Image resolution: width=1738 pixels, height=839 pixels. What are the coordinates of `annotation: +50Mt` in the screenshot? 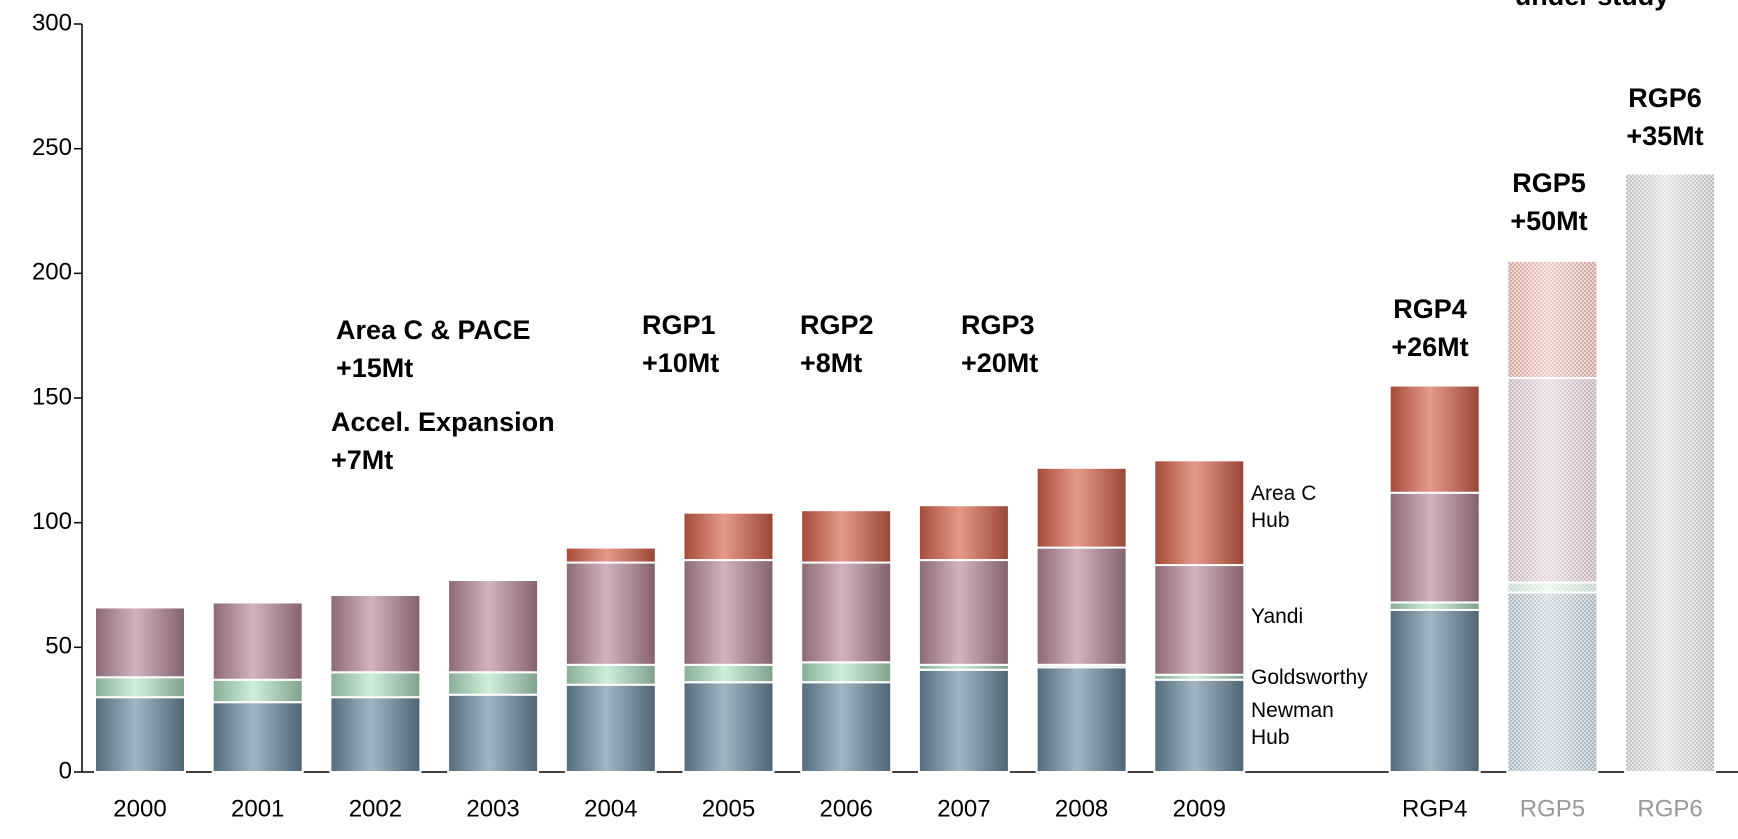 It's located at (1548, 221).